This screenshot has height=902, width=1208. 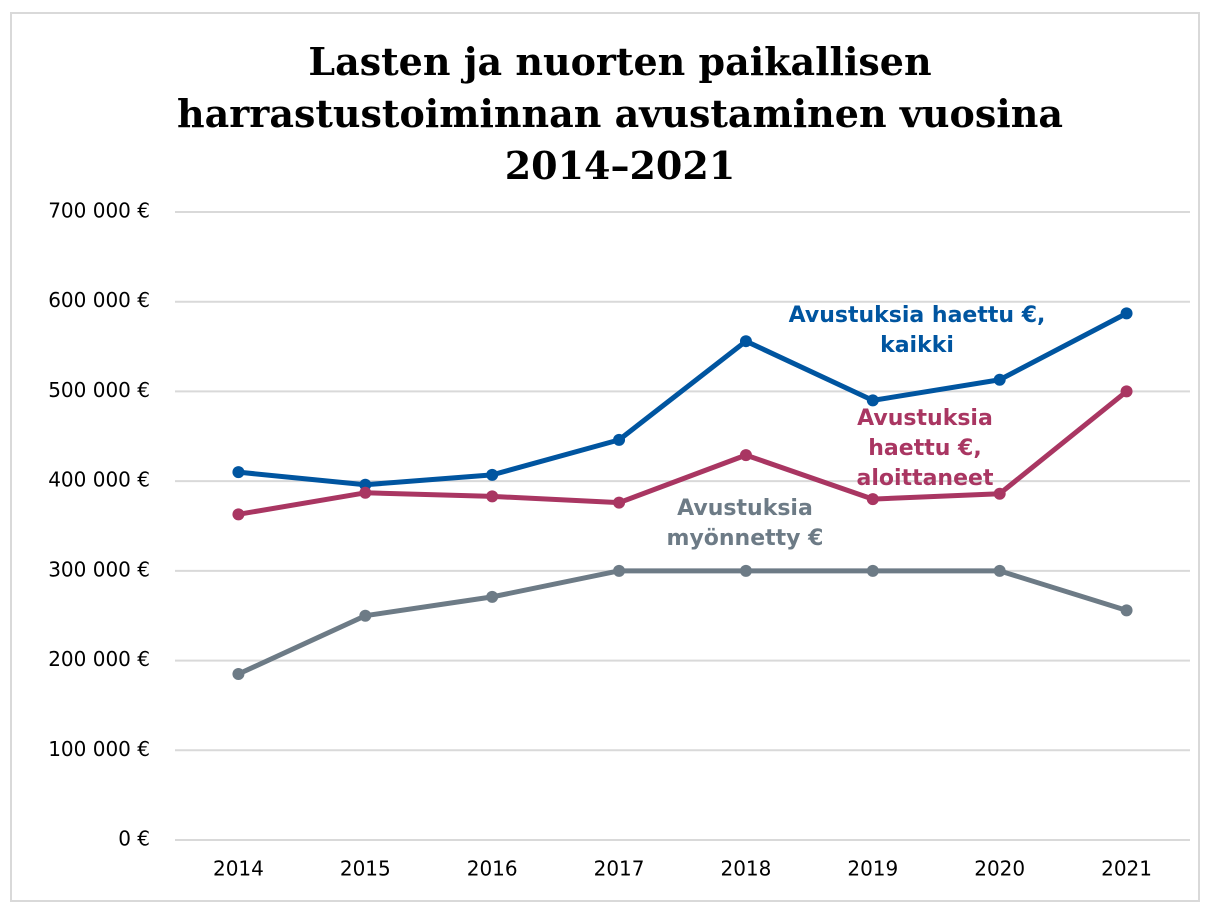 I want to click on x-tick-label: 2015, so click(x=365, y=869).